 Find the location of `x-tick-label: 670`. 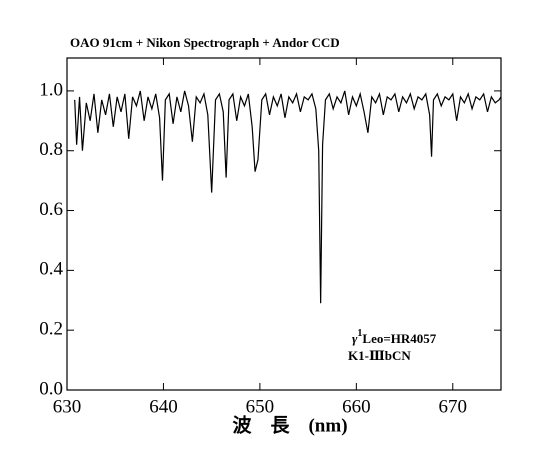

x-tick-label: 670 is located at coordinates (453, 406).